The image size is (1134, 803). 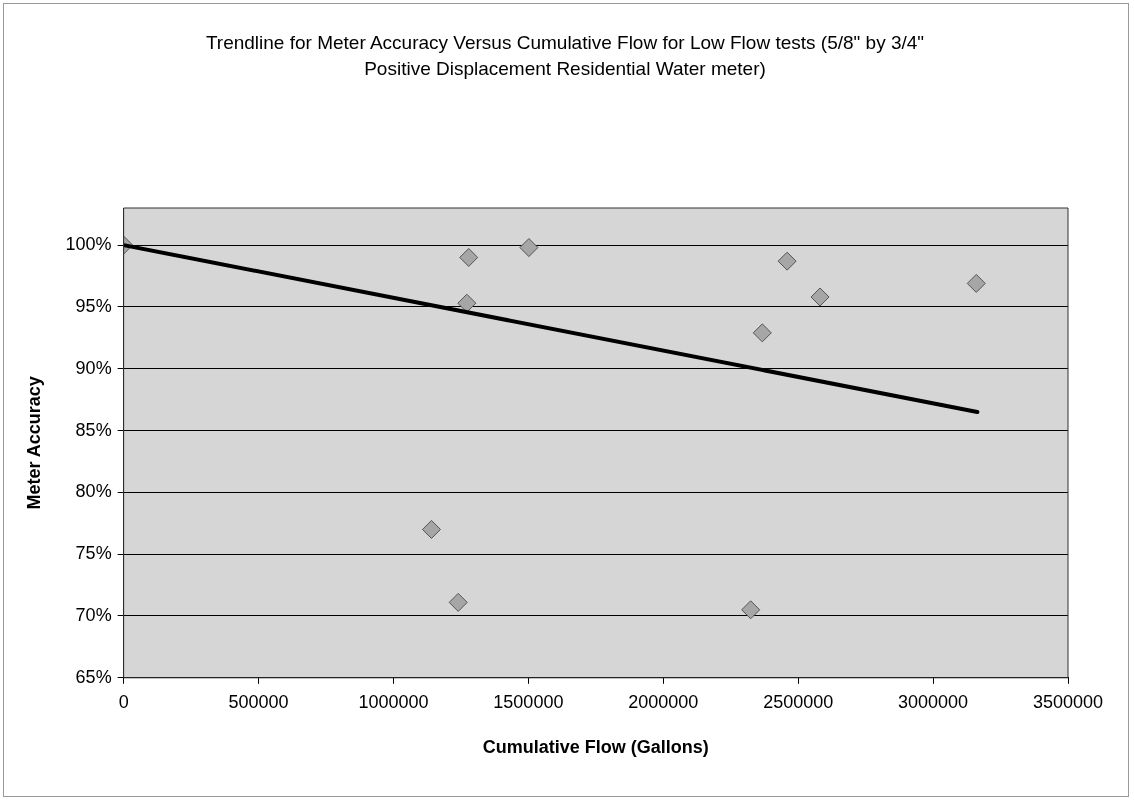 What do you see at coordinates (33, 443) in the screenshot?
I see `y-axis-title: Meter Accuracy` at bounding box center [33, 443].